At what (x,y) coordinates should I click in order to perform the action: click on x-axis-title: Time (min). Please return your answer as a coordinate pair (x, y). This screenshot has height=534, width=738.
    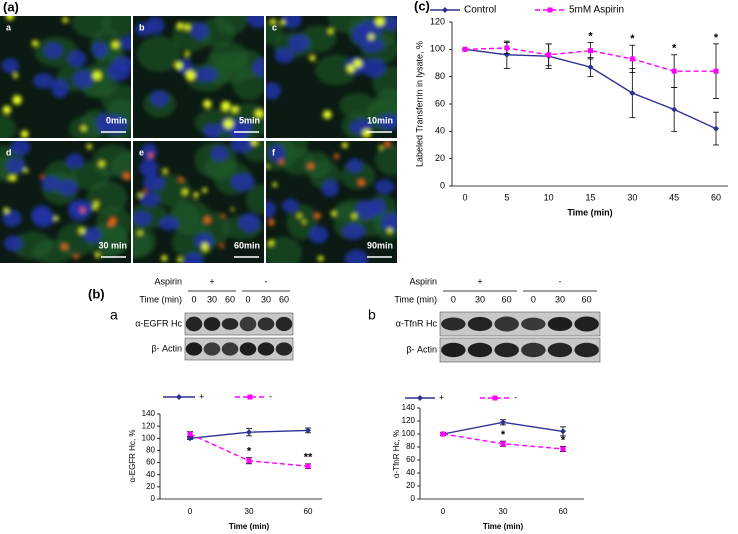
    Looking at the image, I should click on (503, 526).